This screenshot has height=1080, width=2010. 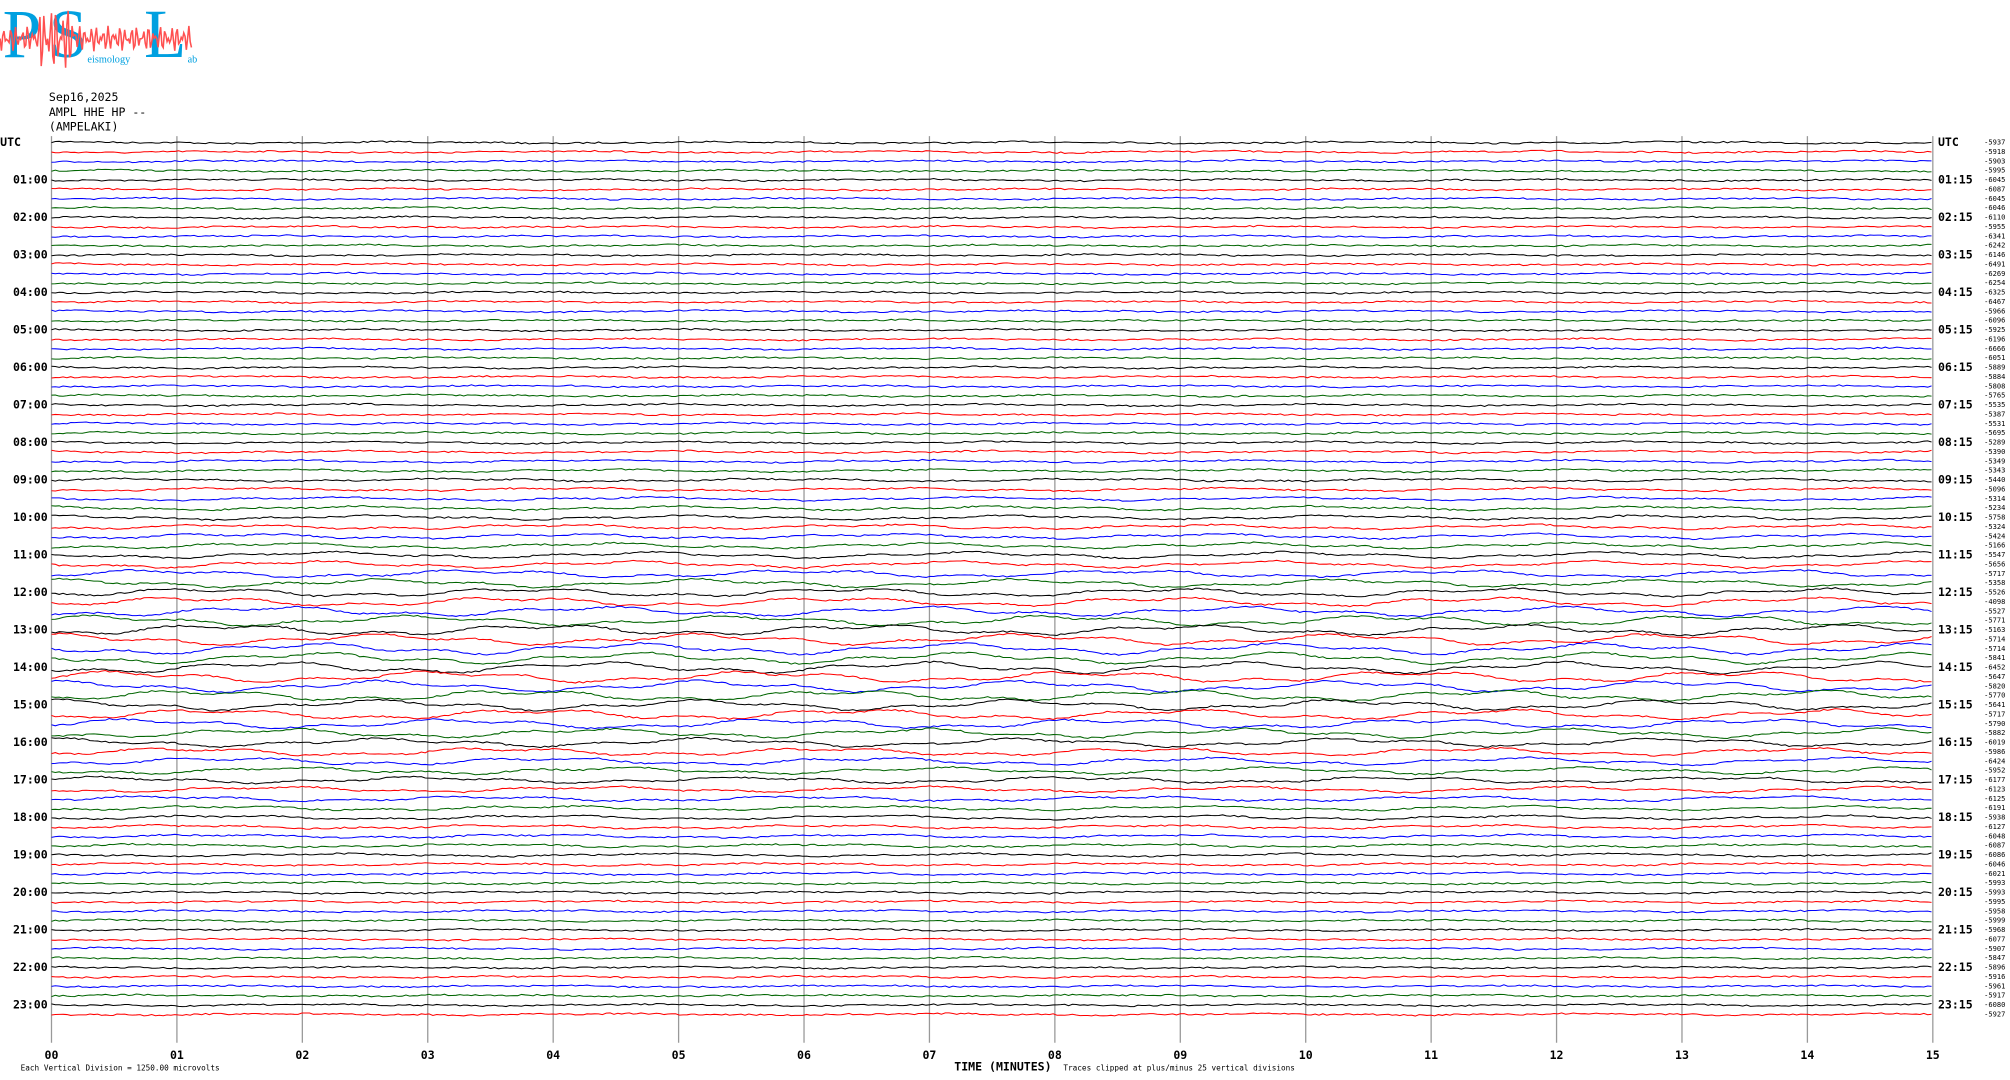 I want to click on left-hour-label: 16:00, so click(x=30, y=742).